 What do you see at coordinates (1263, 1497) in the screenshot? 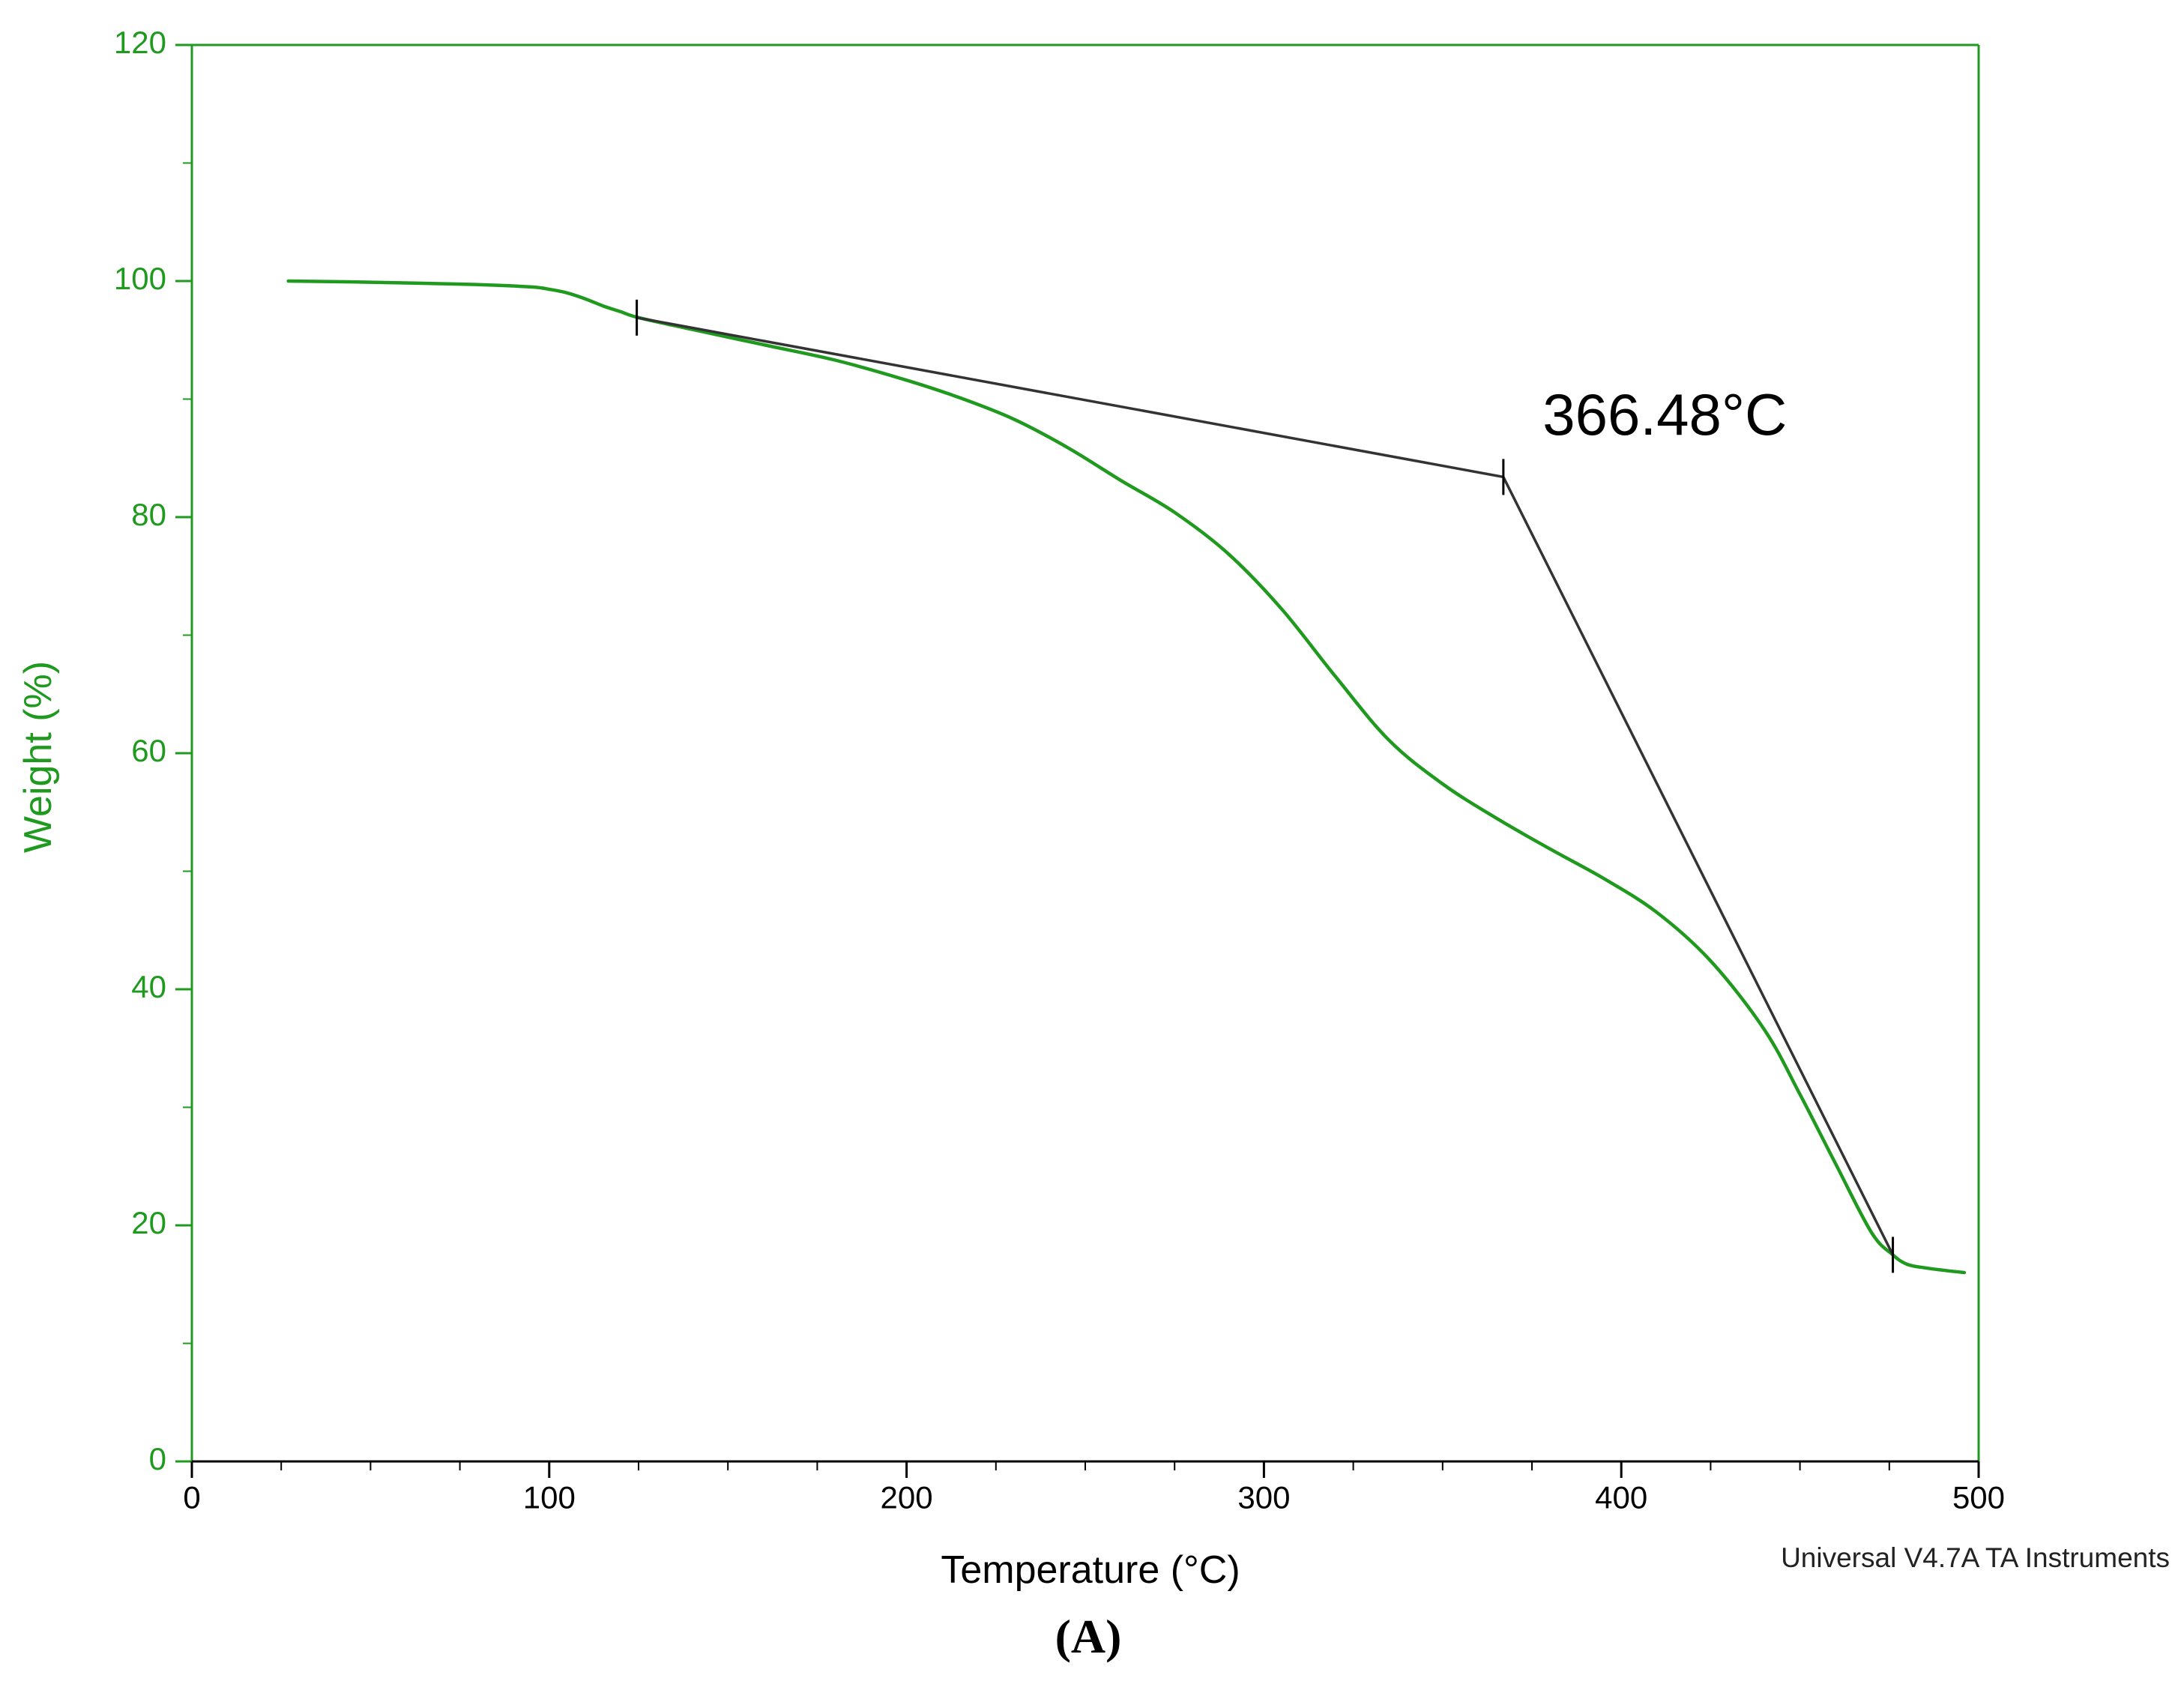
I see `x-tick-label: 300` at bounding box center [1263, 1497].